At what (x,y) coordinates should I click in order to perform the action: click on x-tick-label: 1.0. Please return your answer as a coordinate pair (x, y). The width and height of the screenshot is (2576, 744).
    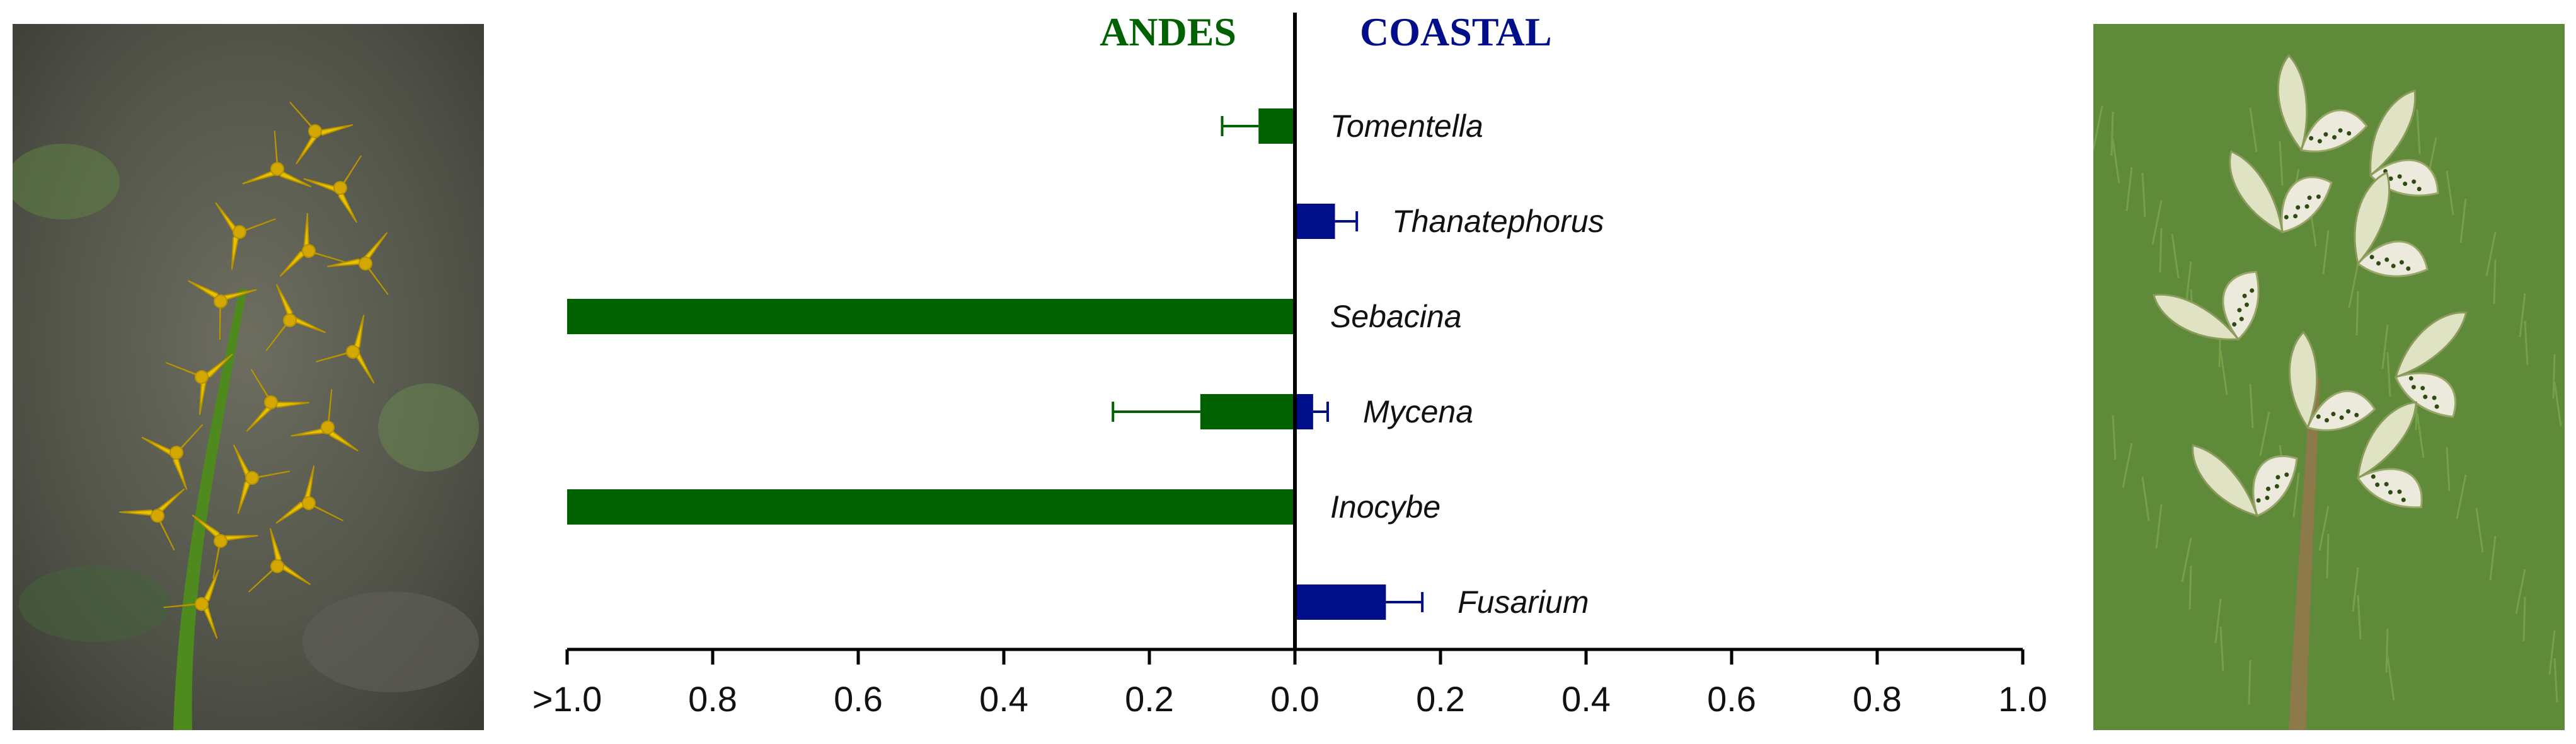
    Looking at the image, I should click on (2022, 699).